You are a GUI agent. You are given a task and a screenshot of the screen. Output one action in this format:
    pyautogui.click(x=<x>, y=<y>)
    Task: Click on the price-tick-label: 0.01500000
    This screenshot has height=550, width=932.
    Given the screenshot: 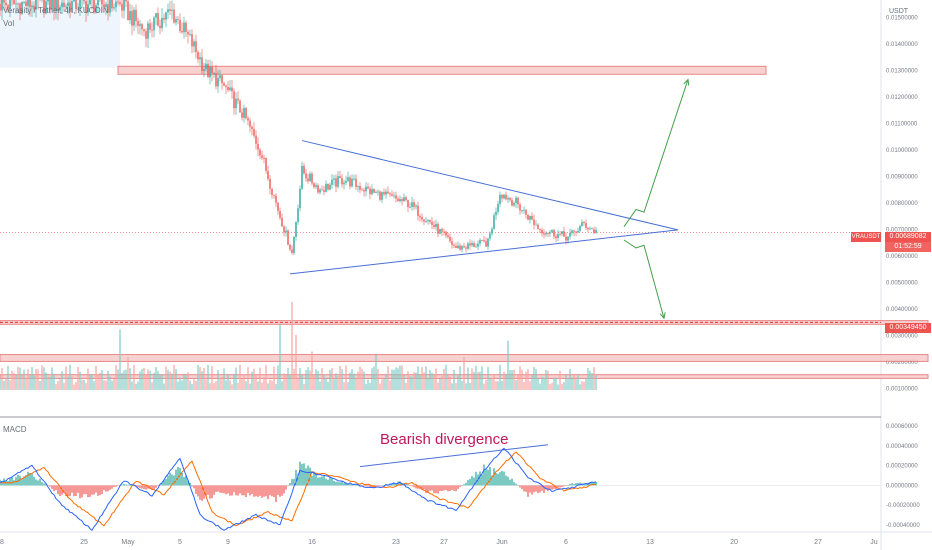 What is the action you would take?
    pyautogui.click(x=902, y=18)
    